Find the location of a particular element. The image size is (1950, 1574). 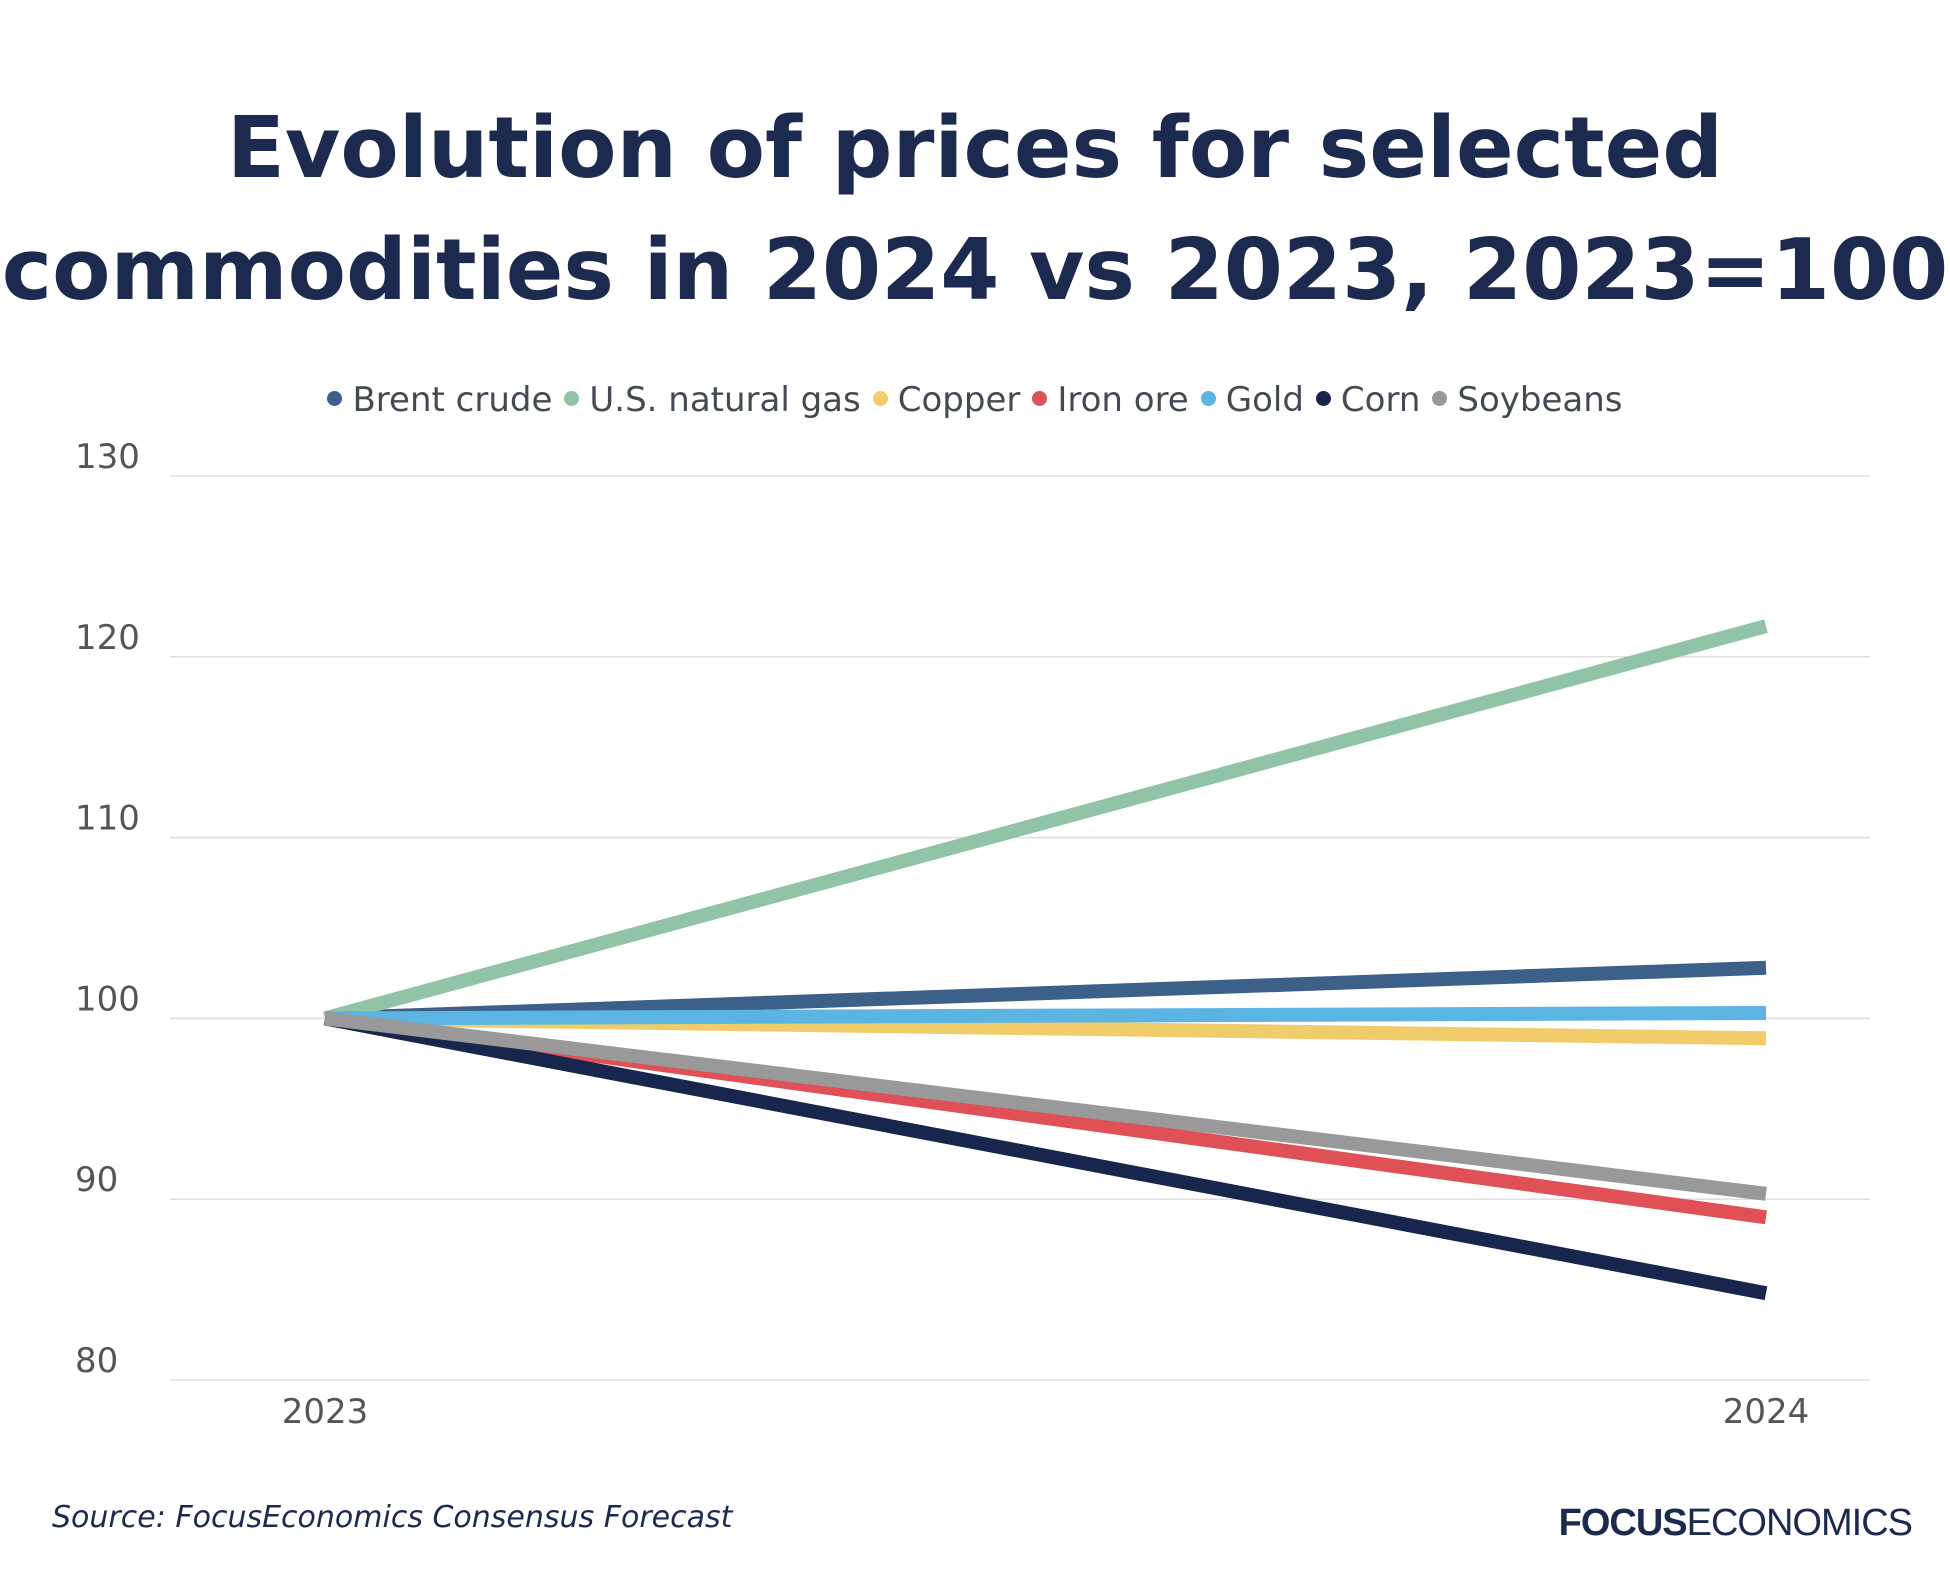

legend-item: Corn is located at coordinates (1368, 400).